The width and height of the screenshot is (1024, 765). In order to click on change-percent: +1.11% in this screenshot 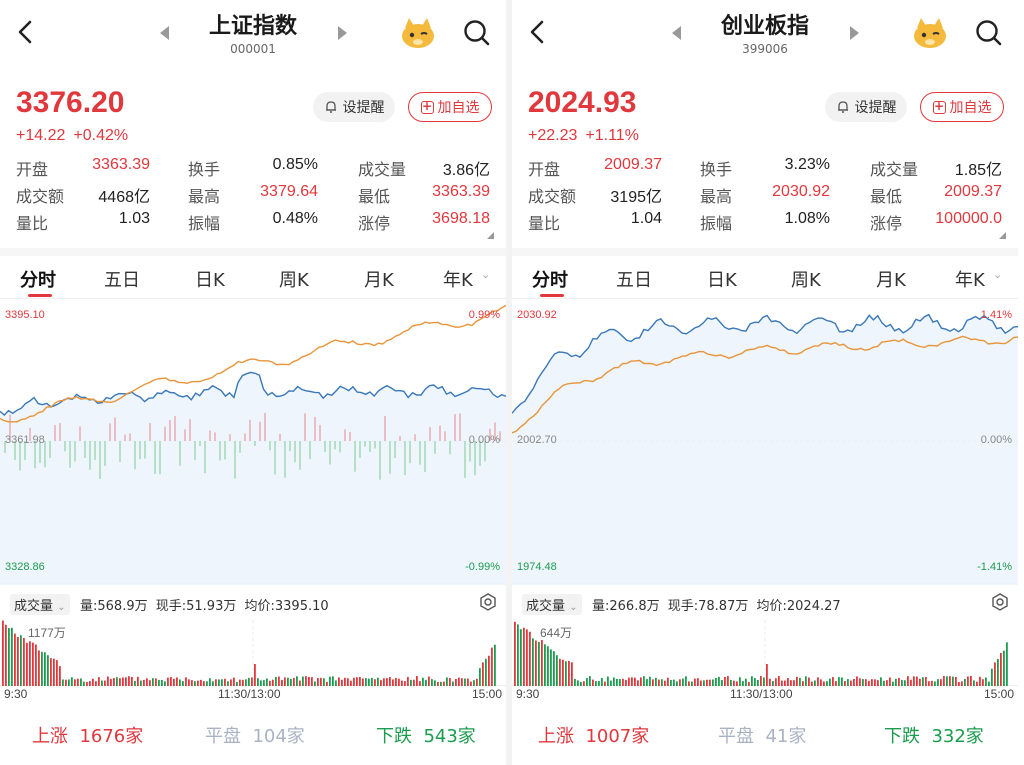, I will do `click(612, 135)`.